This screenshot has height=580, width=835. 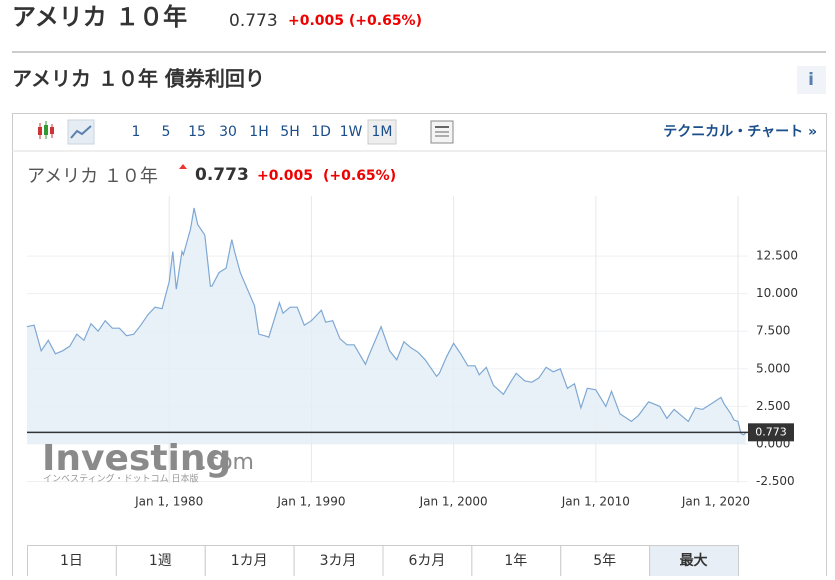 I want to click on header-price: 0.773, so click(x=253, y=21).